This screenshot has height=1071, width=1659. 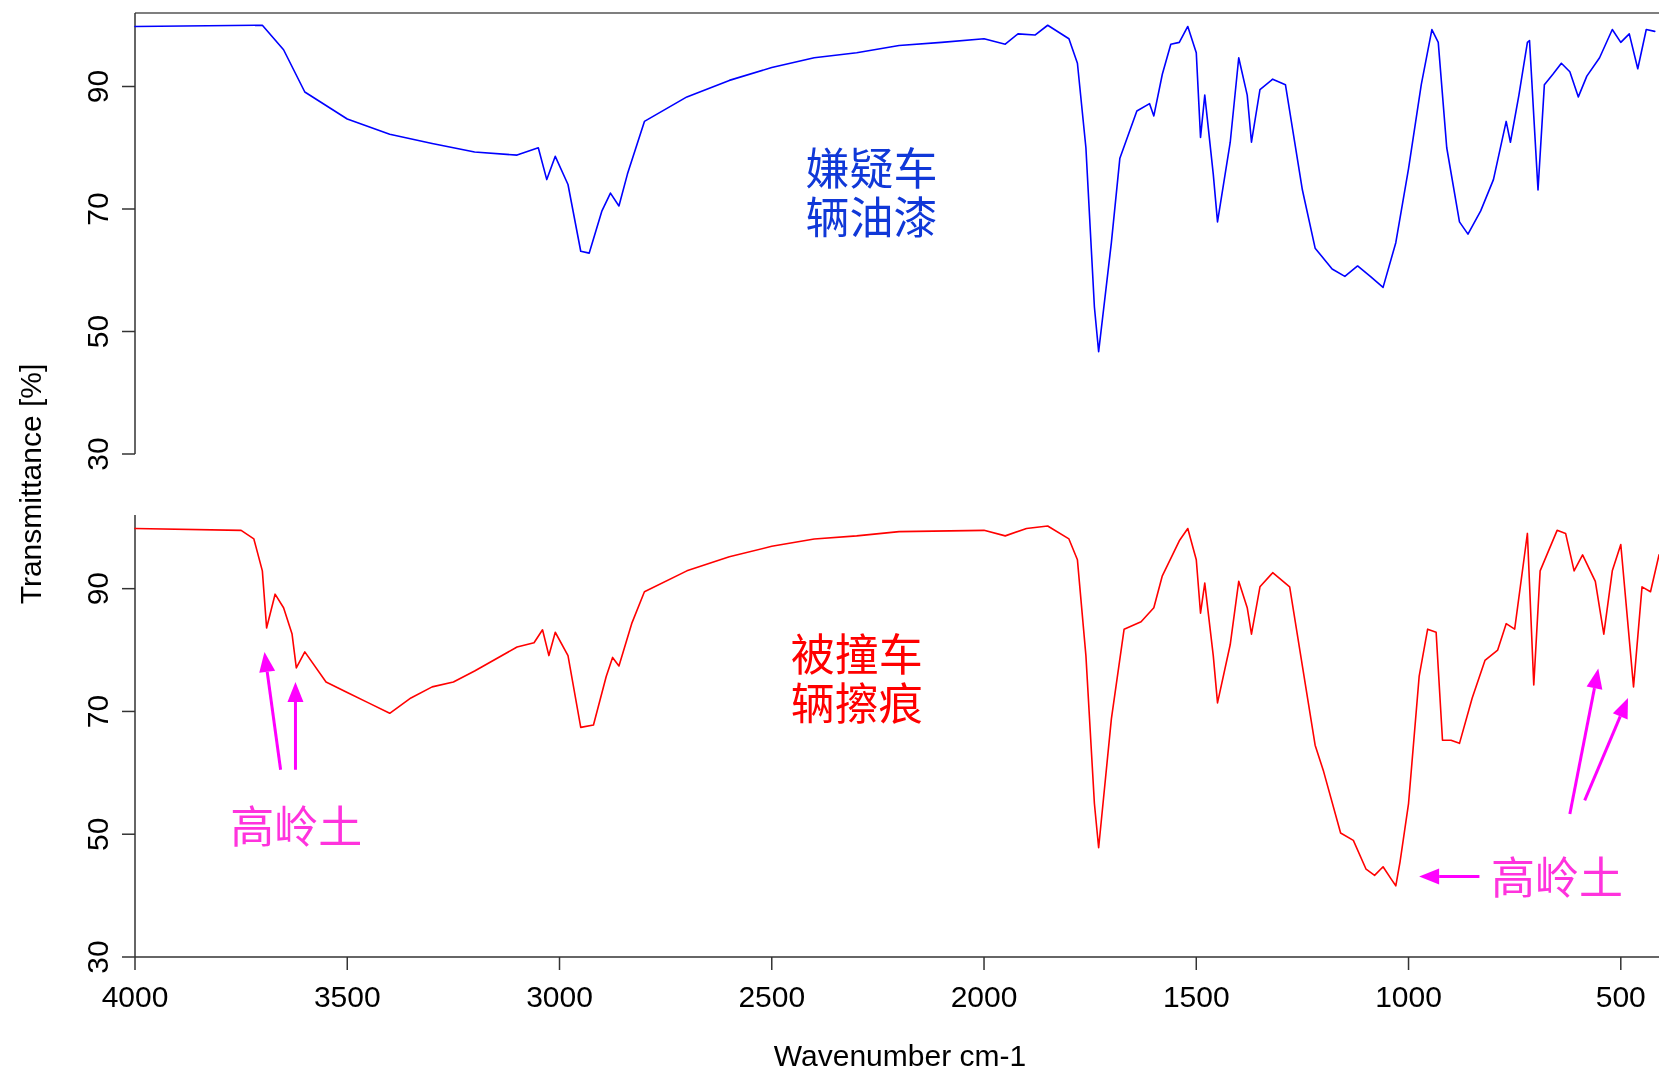 I want to click on x-tick-label: 2000, so click(x=984, y=996).